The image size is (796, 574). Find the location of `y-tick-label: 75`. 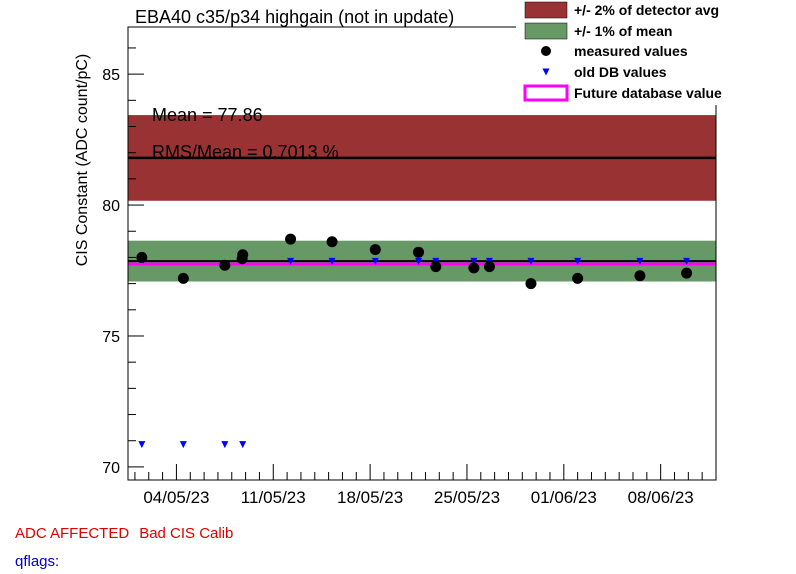

y-tick-label: 75 is located at coordinates (111, 337).